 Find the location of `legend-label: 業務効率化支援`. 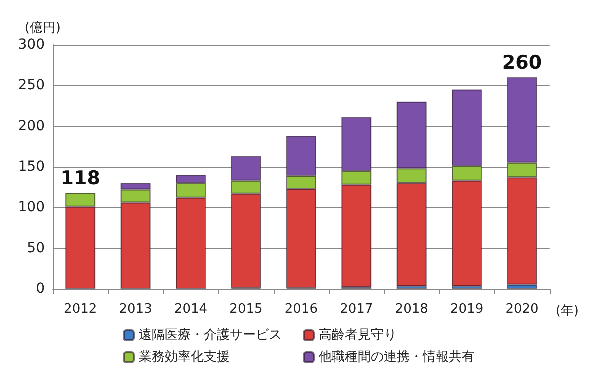

legend-label: 業務効率化支援 is located at coordinates (184, 357).